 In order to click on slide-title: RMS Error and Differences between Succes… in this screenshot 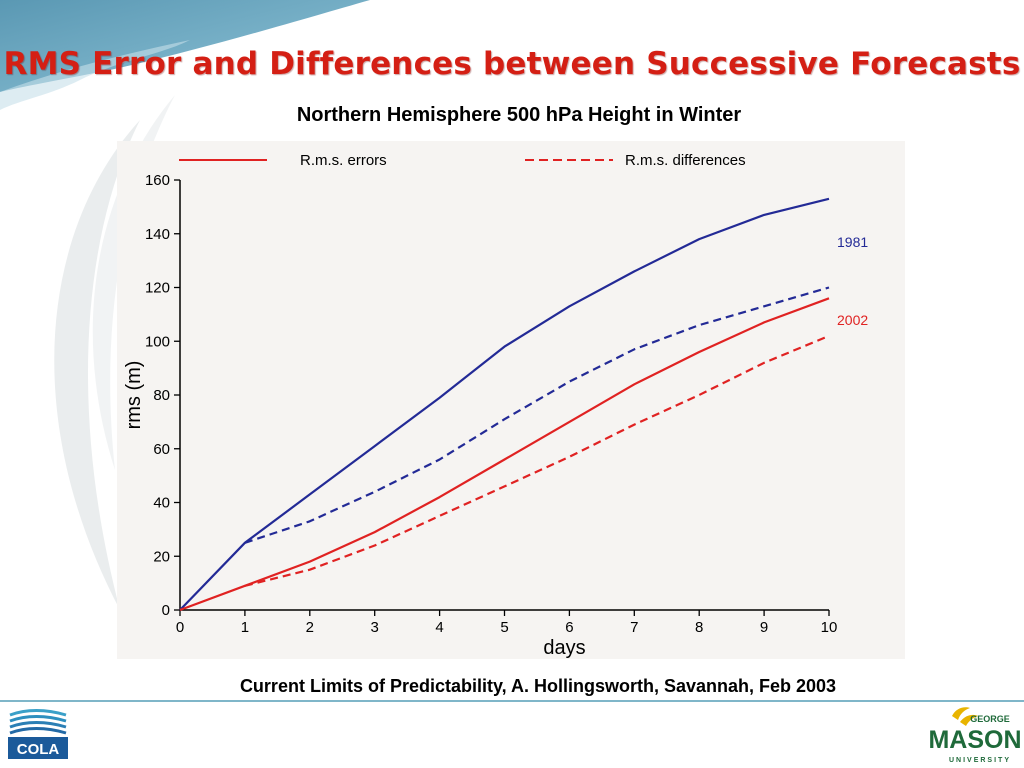, I will do `click(512, 64)`.